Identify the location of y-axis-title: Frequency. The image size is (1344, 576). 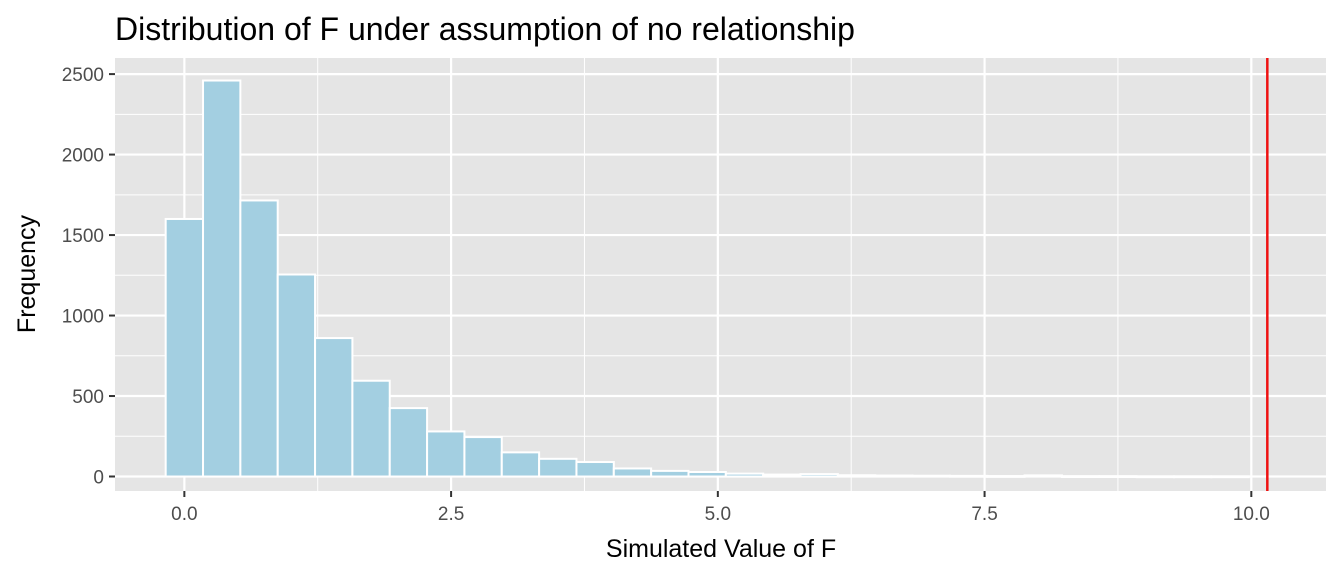
(27, 273).